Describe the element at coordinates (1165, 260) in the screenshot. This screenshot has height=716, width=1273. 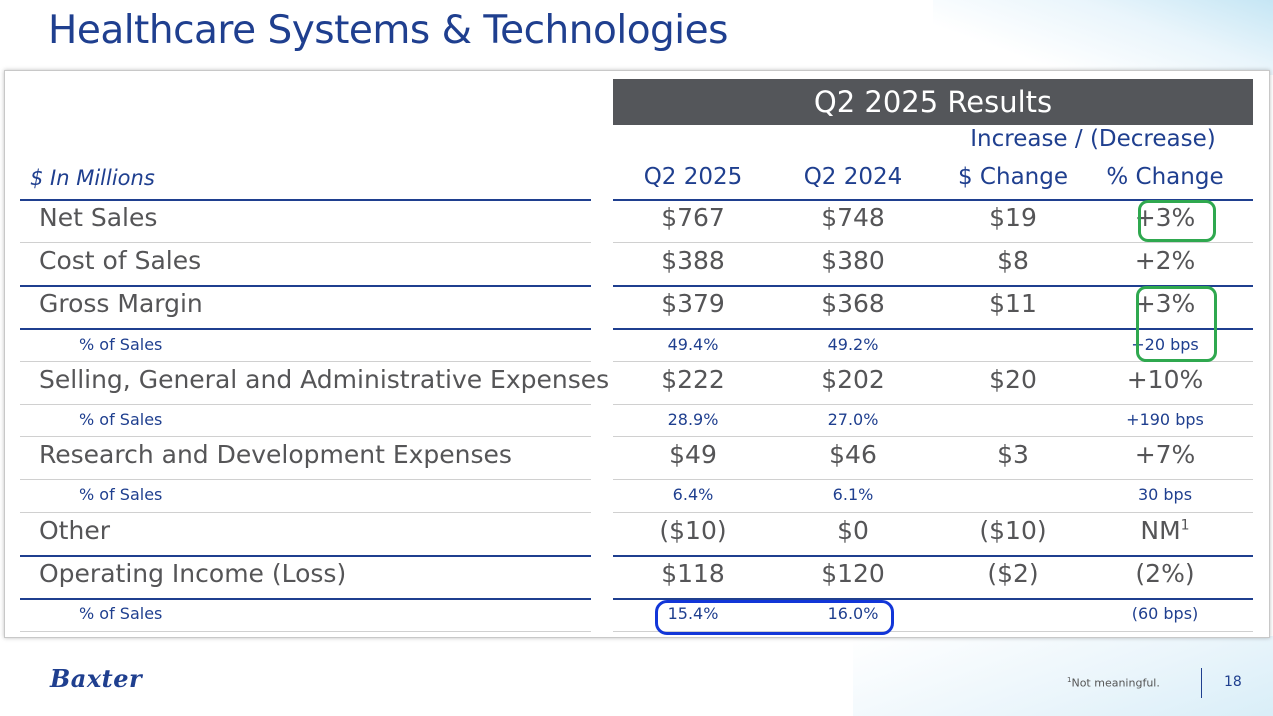
I see `cell-percent-change: +2%` at that location.